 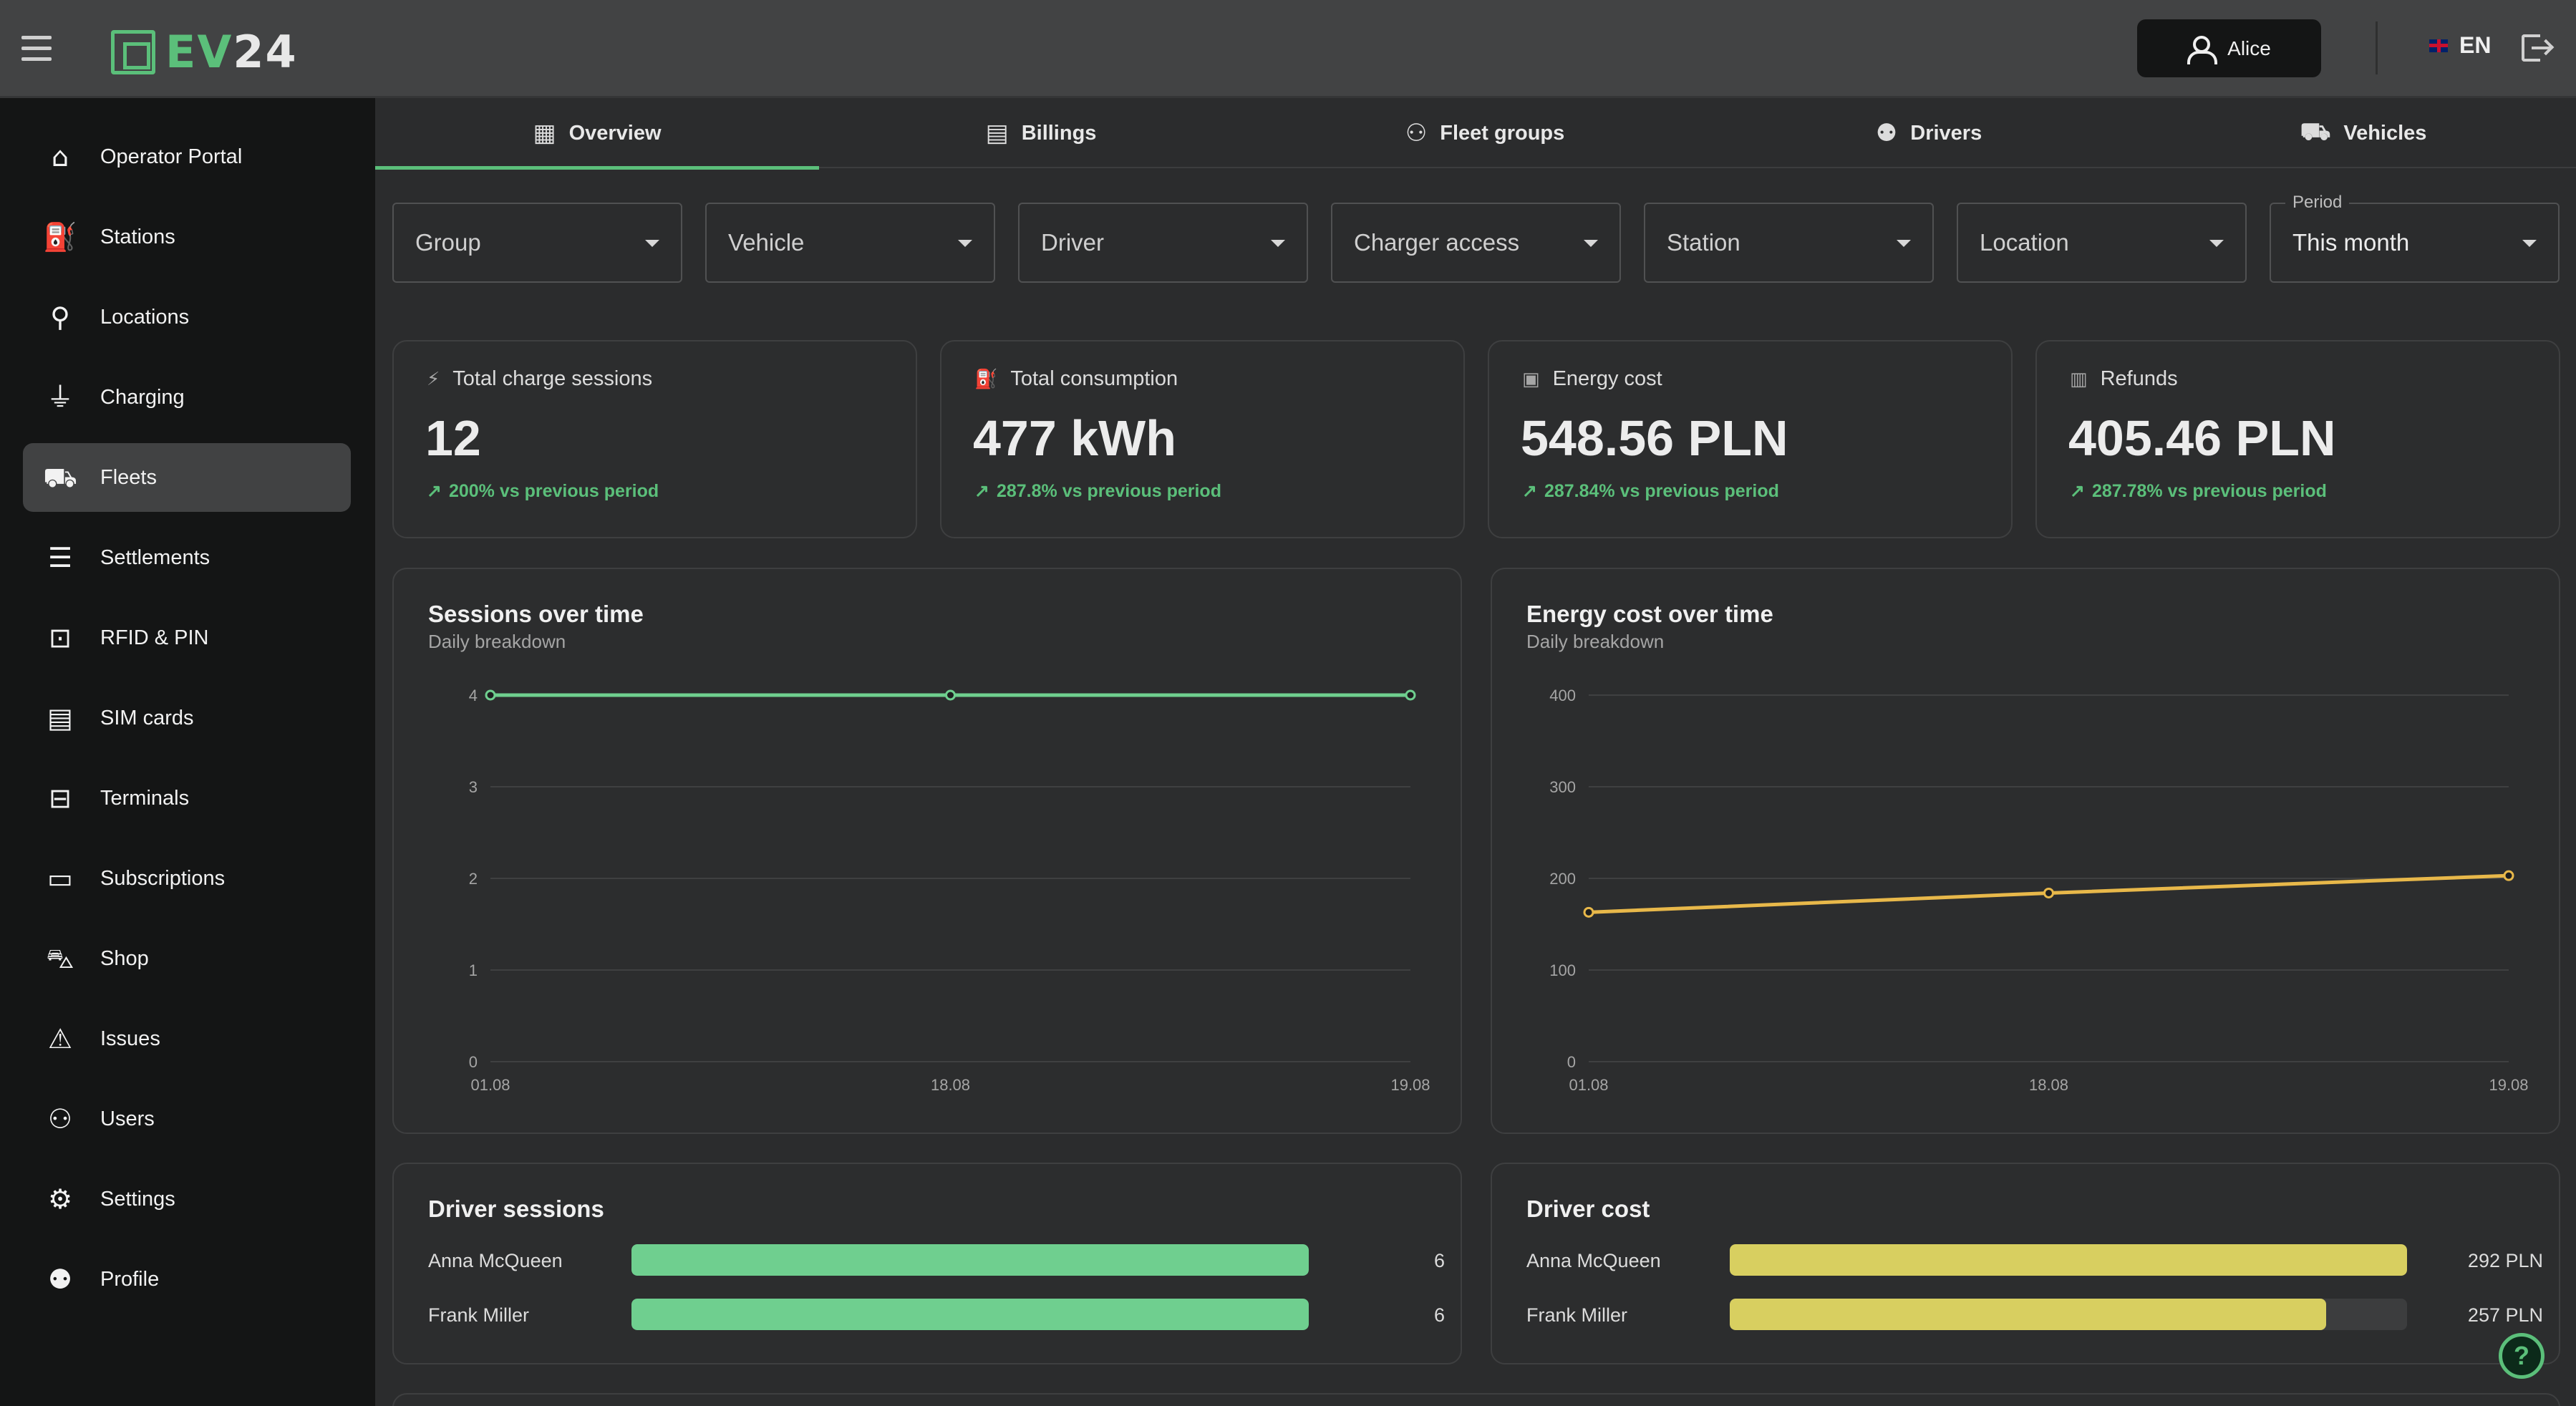 I want to click on sidebar-item-label: Terminals, so click(x=145, y=798).